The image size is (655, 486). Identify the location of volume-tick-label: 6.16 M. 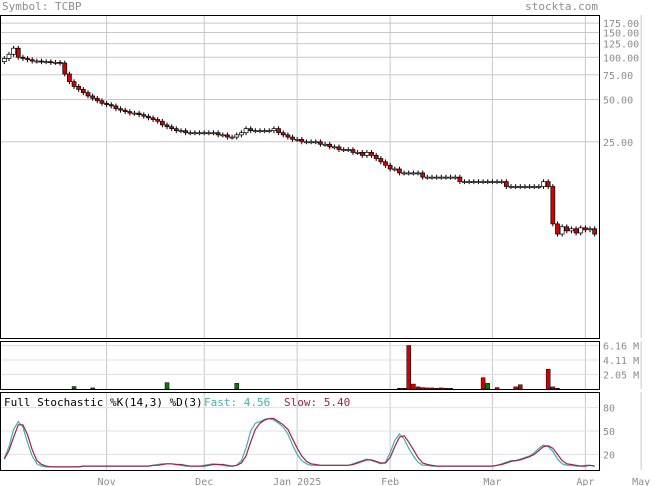
(621, 347).